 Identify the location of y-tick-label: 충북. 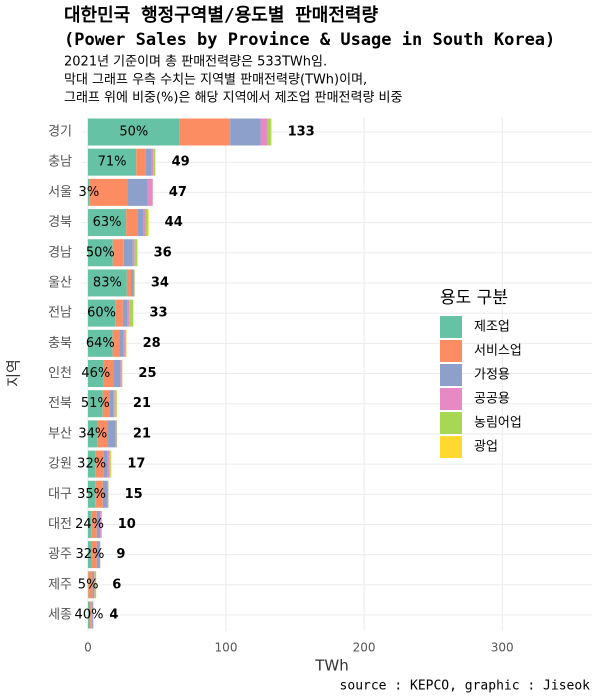
(60, 343).